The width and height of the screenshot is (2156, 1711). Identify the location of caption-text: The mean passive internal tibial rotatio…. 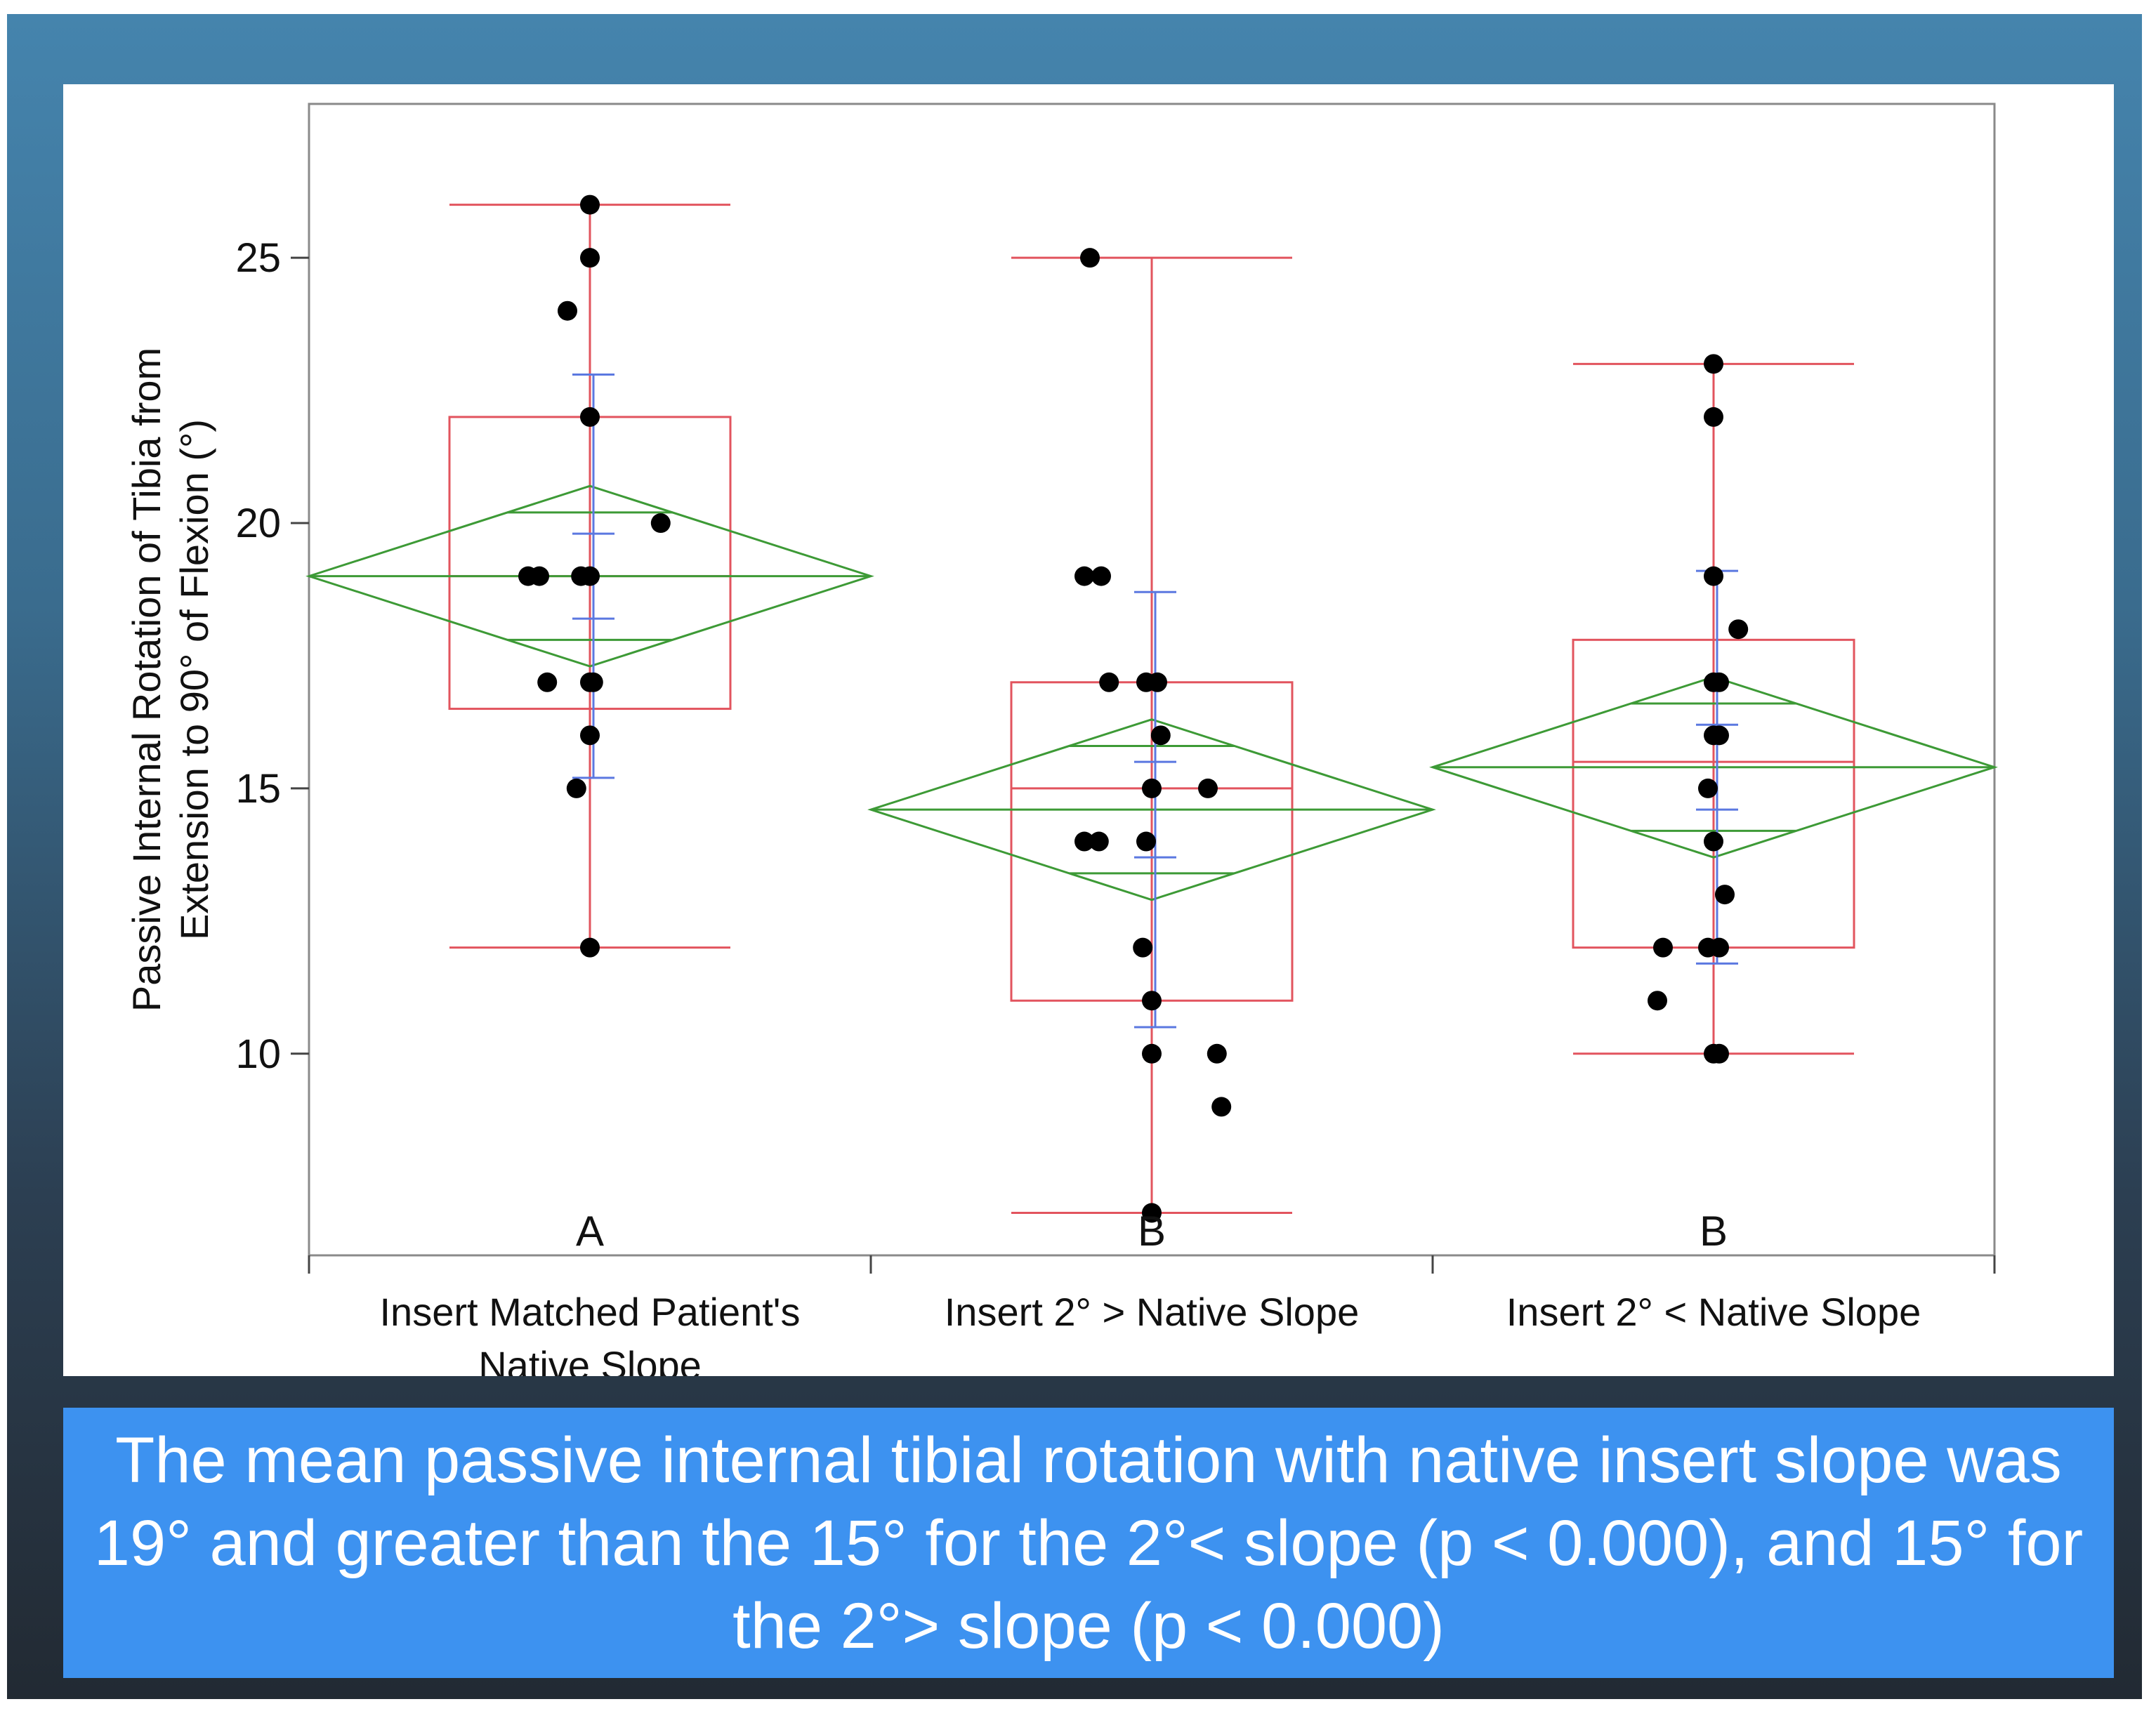
(1088, 1543).